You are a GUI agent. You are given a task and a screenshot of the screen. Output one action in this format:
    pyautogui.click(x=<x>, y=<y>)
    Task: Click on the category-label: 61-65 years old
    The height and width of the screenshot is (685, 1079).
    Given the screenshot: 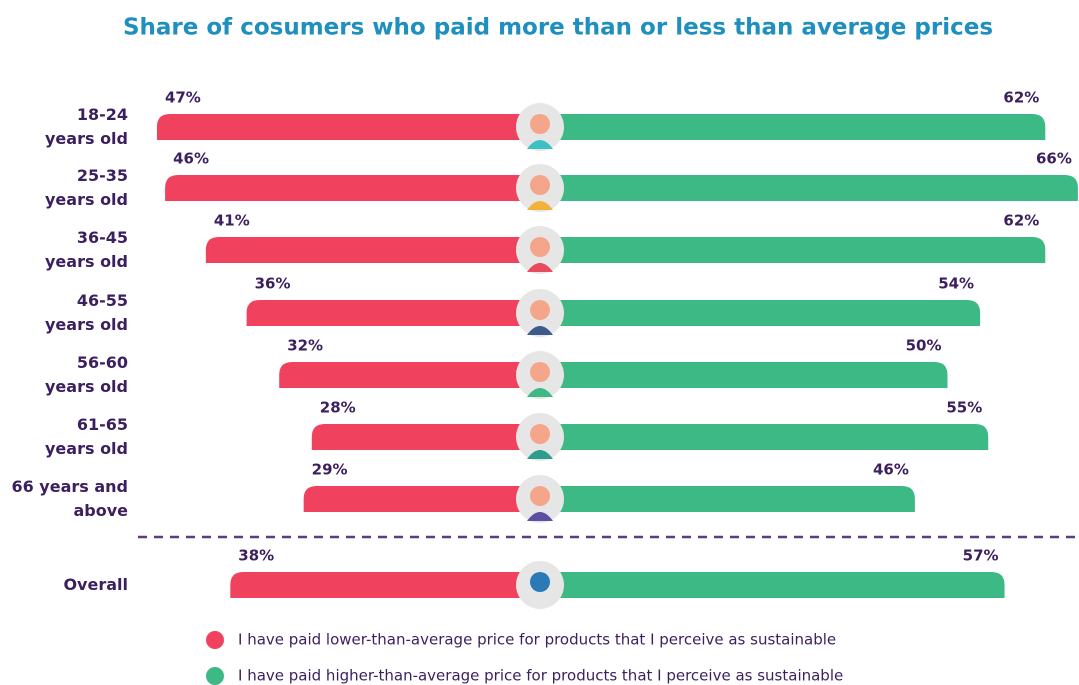 What is the action you would take?
    pyautogui.click(x=86, y=436)
    